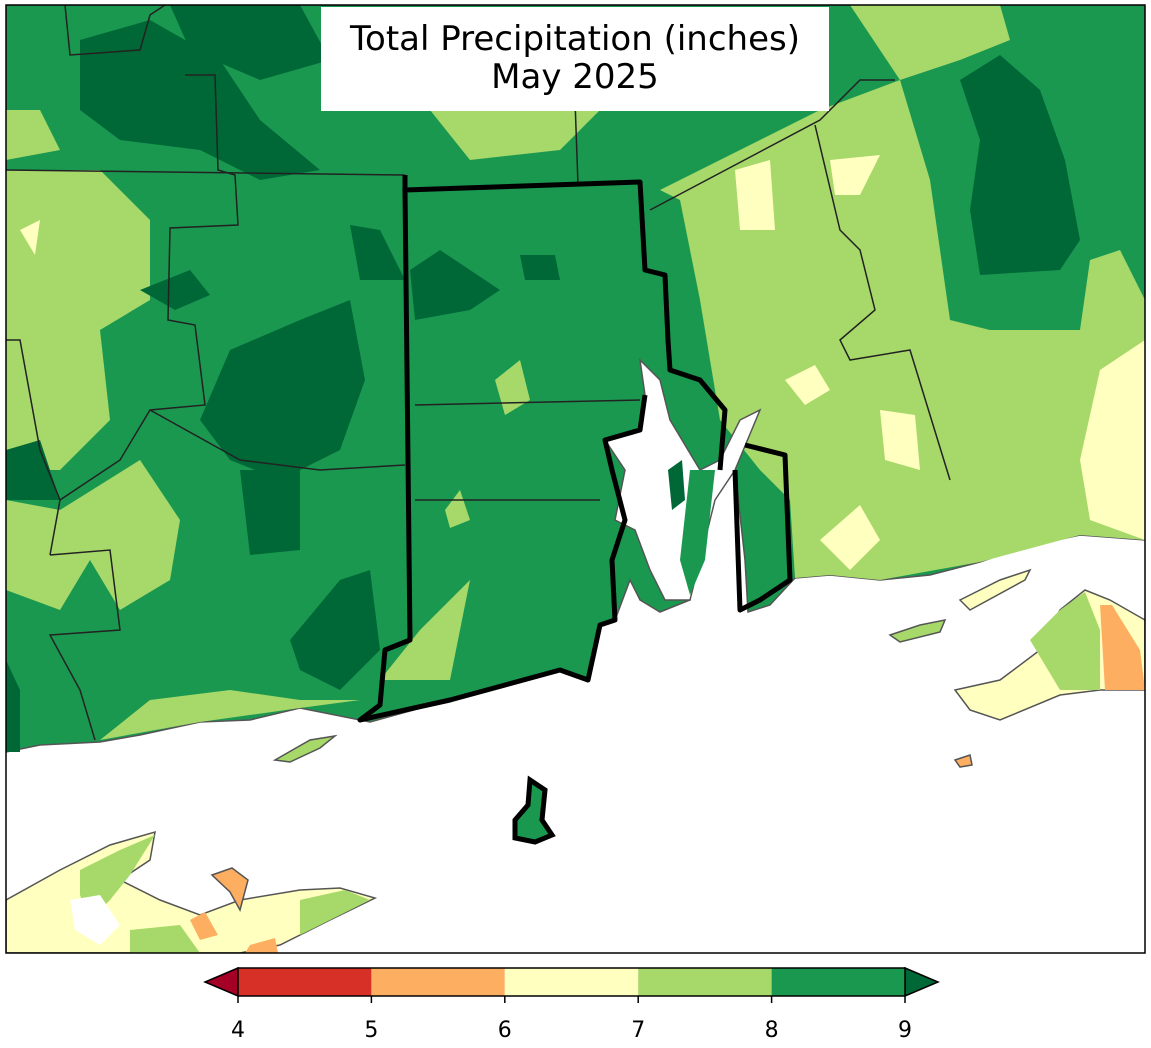 Image resolution: width=1151 pixels, height=1048 pixels. What do you see at coordinates (1122, 647) in the screenshot?
I see `vineyard-orange` at bounding box center [1122, 647].